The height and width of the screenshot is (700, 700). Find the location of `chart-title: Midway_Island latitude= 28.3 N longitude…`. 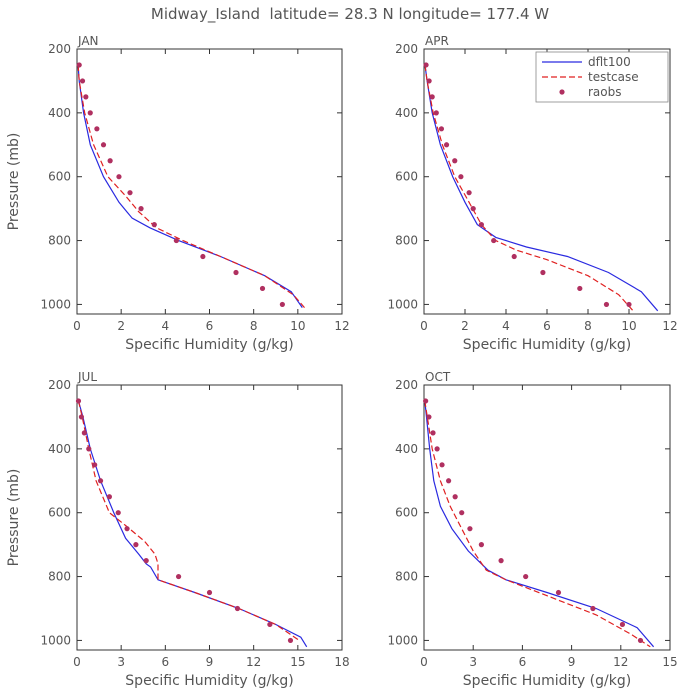

chart-title: Midway_Island latitude= 28.3 N longitude… is located at coordinates (350, 14).